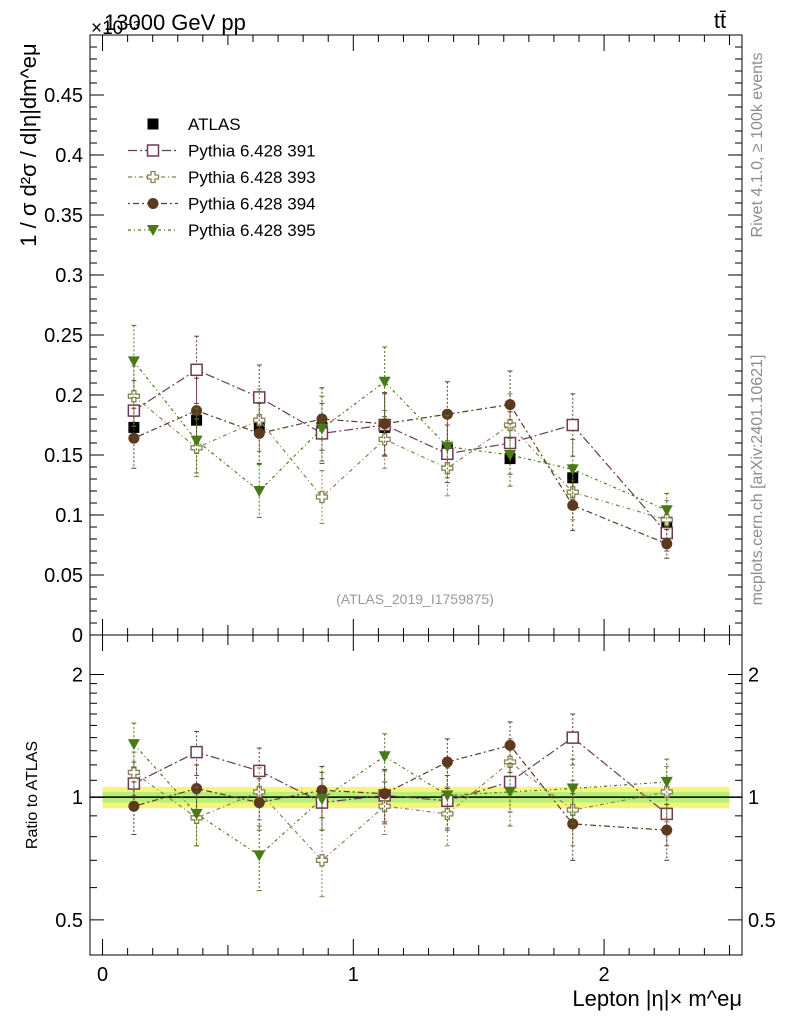 Image resolution: width=786 pixels, height=1024 pixels. I want to click on legend-marker-p393, so click(153, 177).